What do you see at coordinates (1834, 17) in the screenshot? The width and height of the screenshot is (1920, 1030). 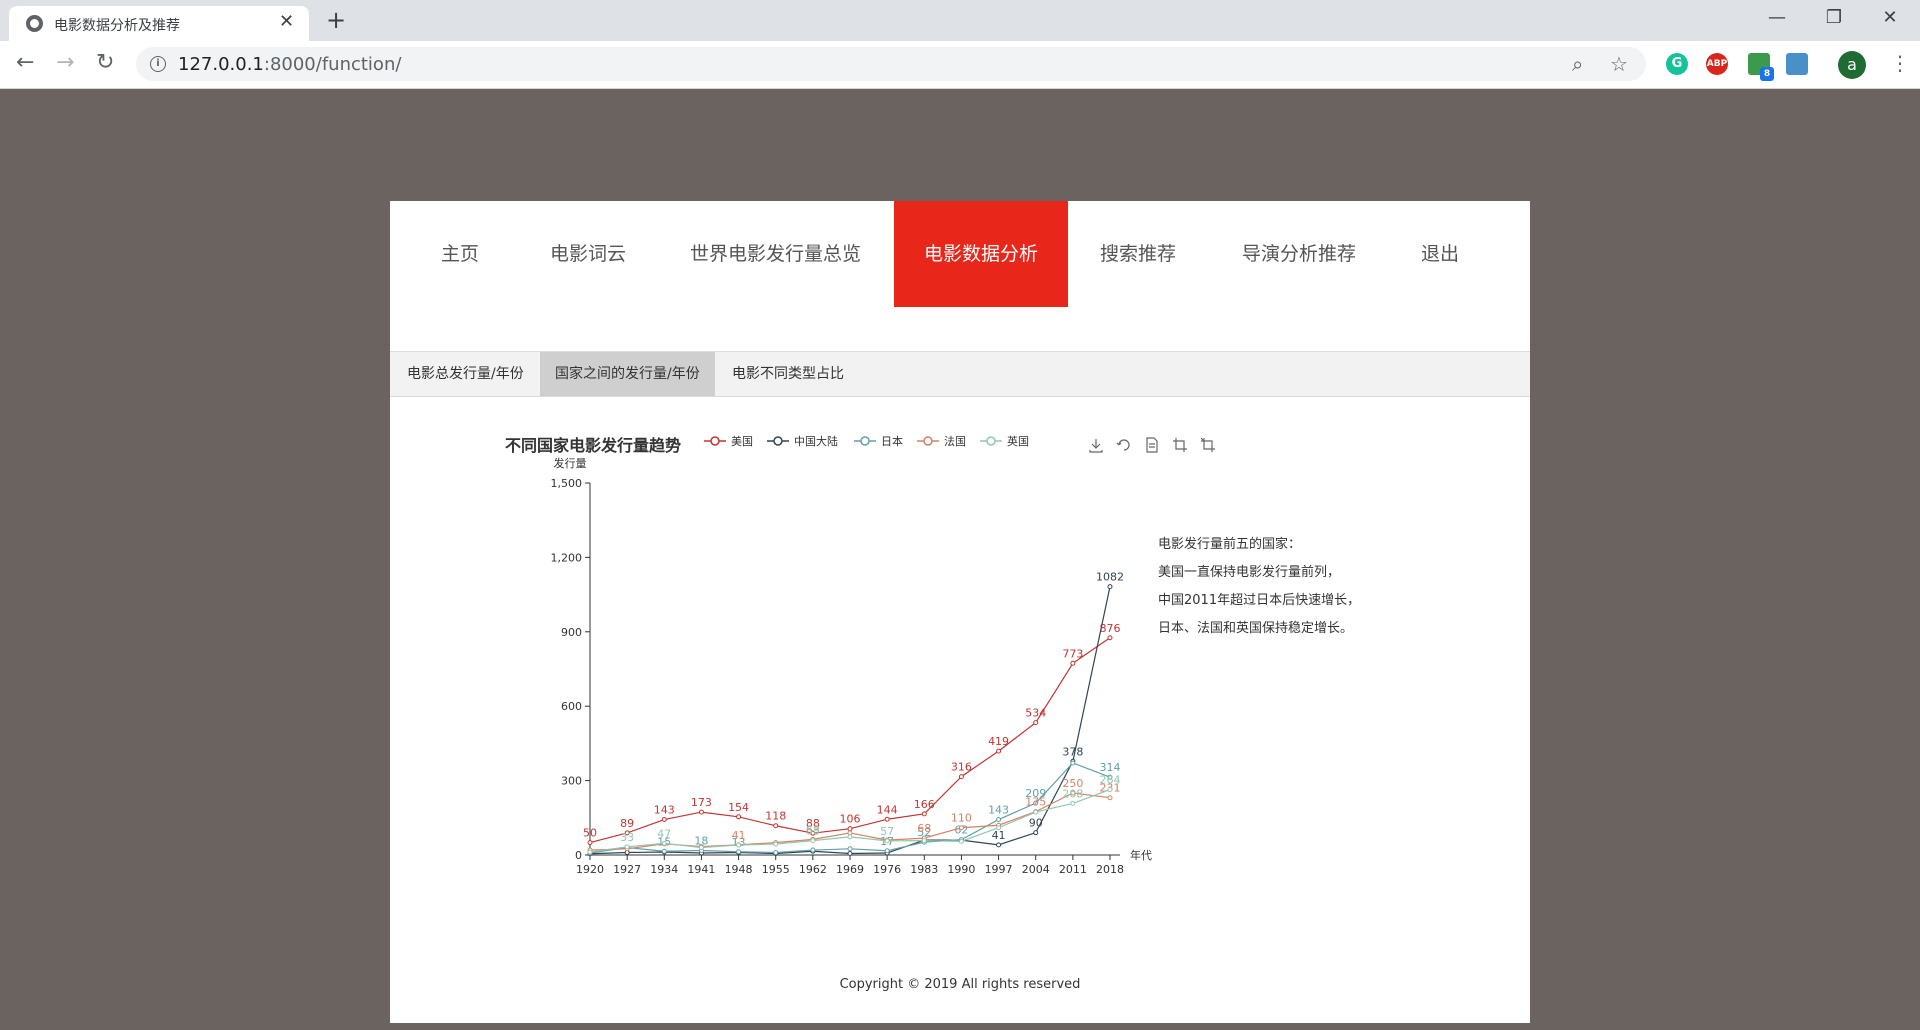 I see `restore-icon: ❐` at bounding box center [1834, 17].